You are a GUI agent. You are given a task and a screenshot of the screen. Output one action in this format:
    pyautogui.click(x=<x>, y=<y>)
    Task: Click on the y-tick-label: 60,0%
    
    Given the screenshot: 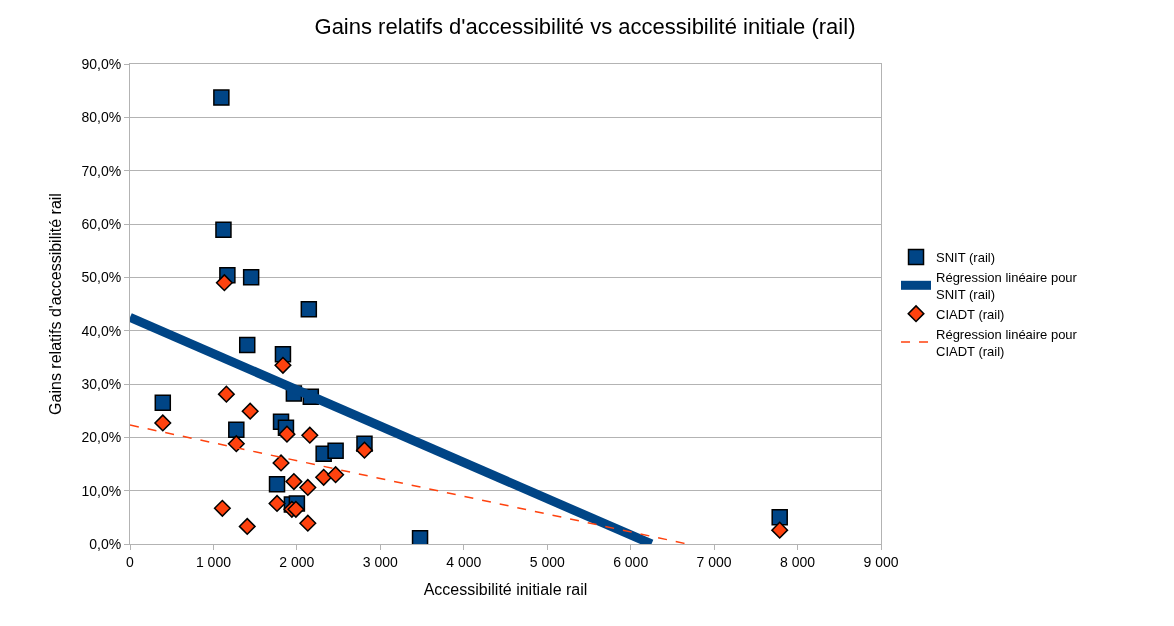 What is the action you would take?
    pyautogui.click(x=101, y=223)
    